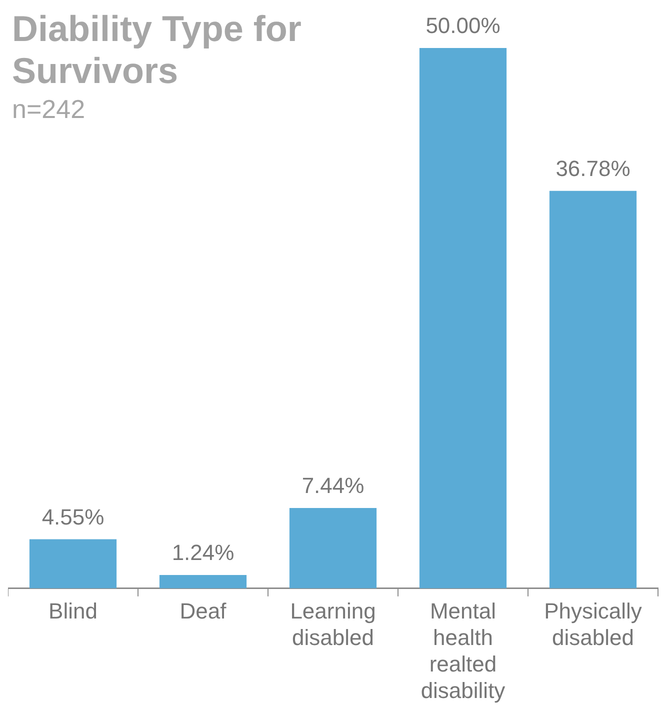 Image resolution: width=670 pixels, height=711 pixels. Describe the element at coordinates (204, 611) in the screenshot. I see `x-tick-label: Deaf` at that location.